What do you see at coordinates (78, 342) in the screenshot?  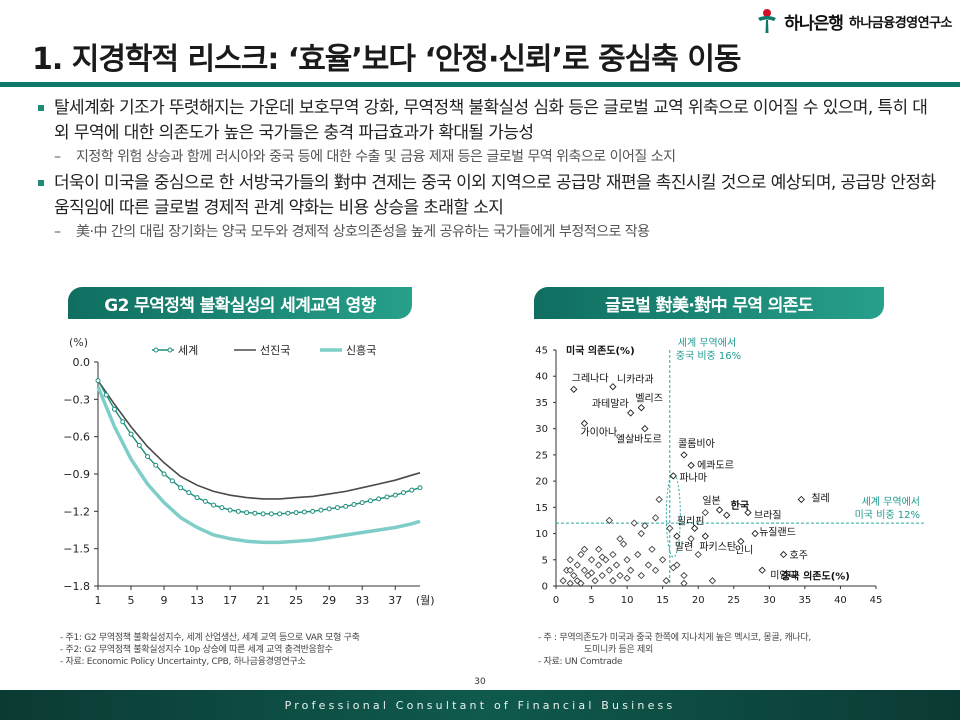 I see `y-axis-unit: (%)` at bounding box center [78, 342].